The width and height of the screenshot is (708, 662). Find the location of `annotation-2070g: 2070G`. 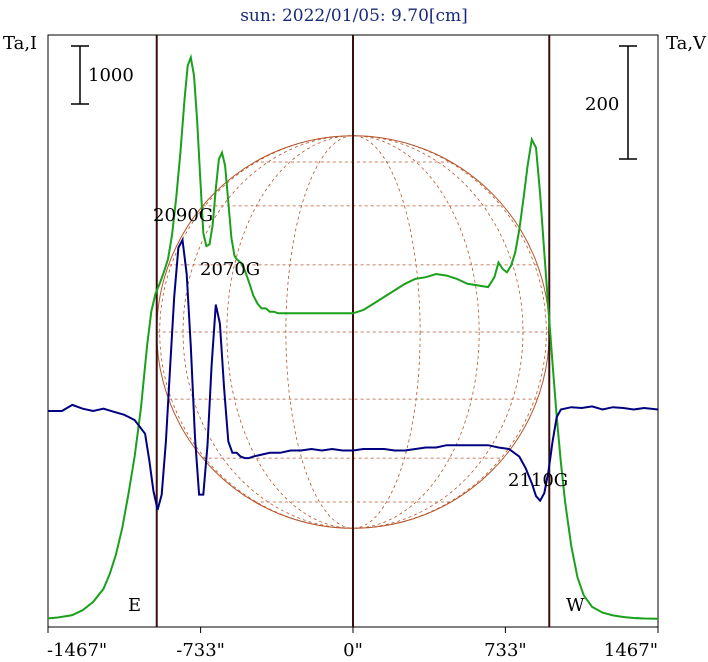

annotation-2070g: 2070G is located at coordinates (230, 269).